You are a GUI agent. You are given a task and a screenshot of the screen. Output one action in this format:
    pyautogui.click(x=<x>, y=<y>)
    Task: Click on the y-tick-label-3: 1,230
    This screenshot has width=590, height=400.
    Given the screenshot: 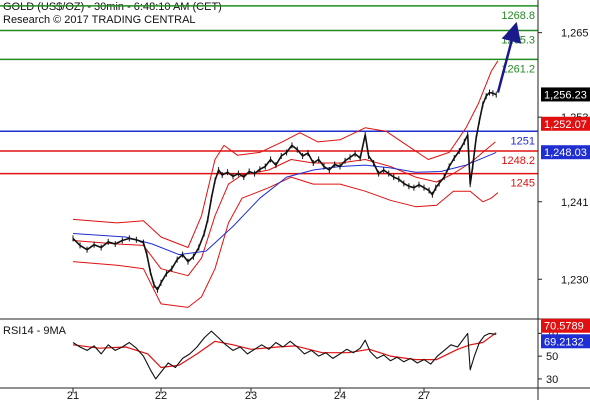 What is the action you would take?
    pyautogui.click(x=575, y=280)
    